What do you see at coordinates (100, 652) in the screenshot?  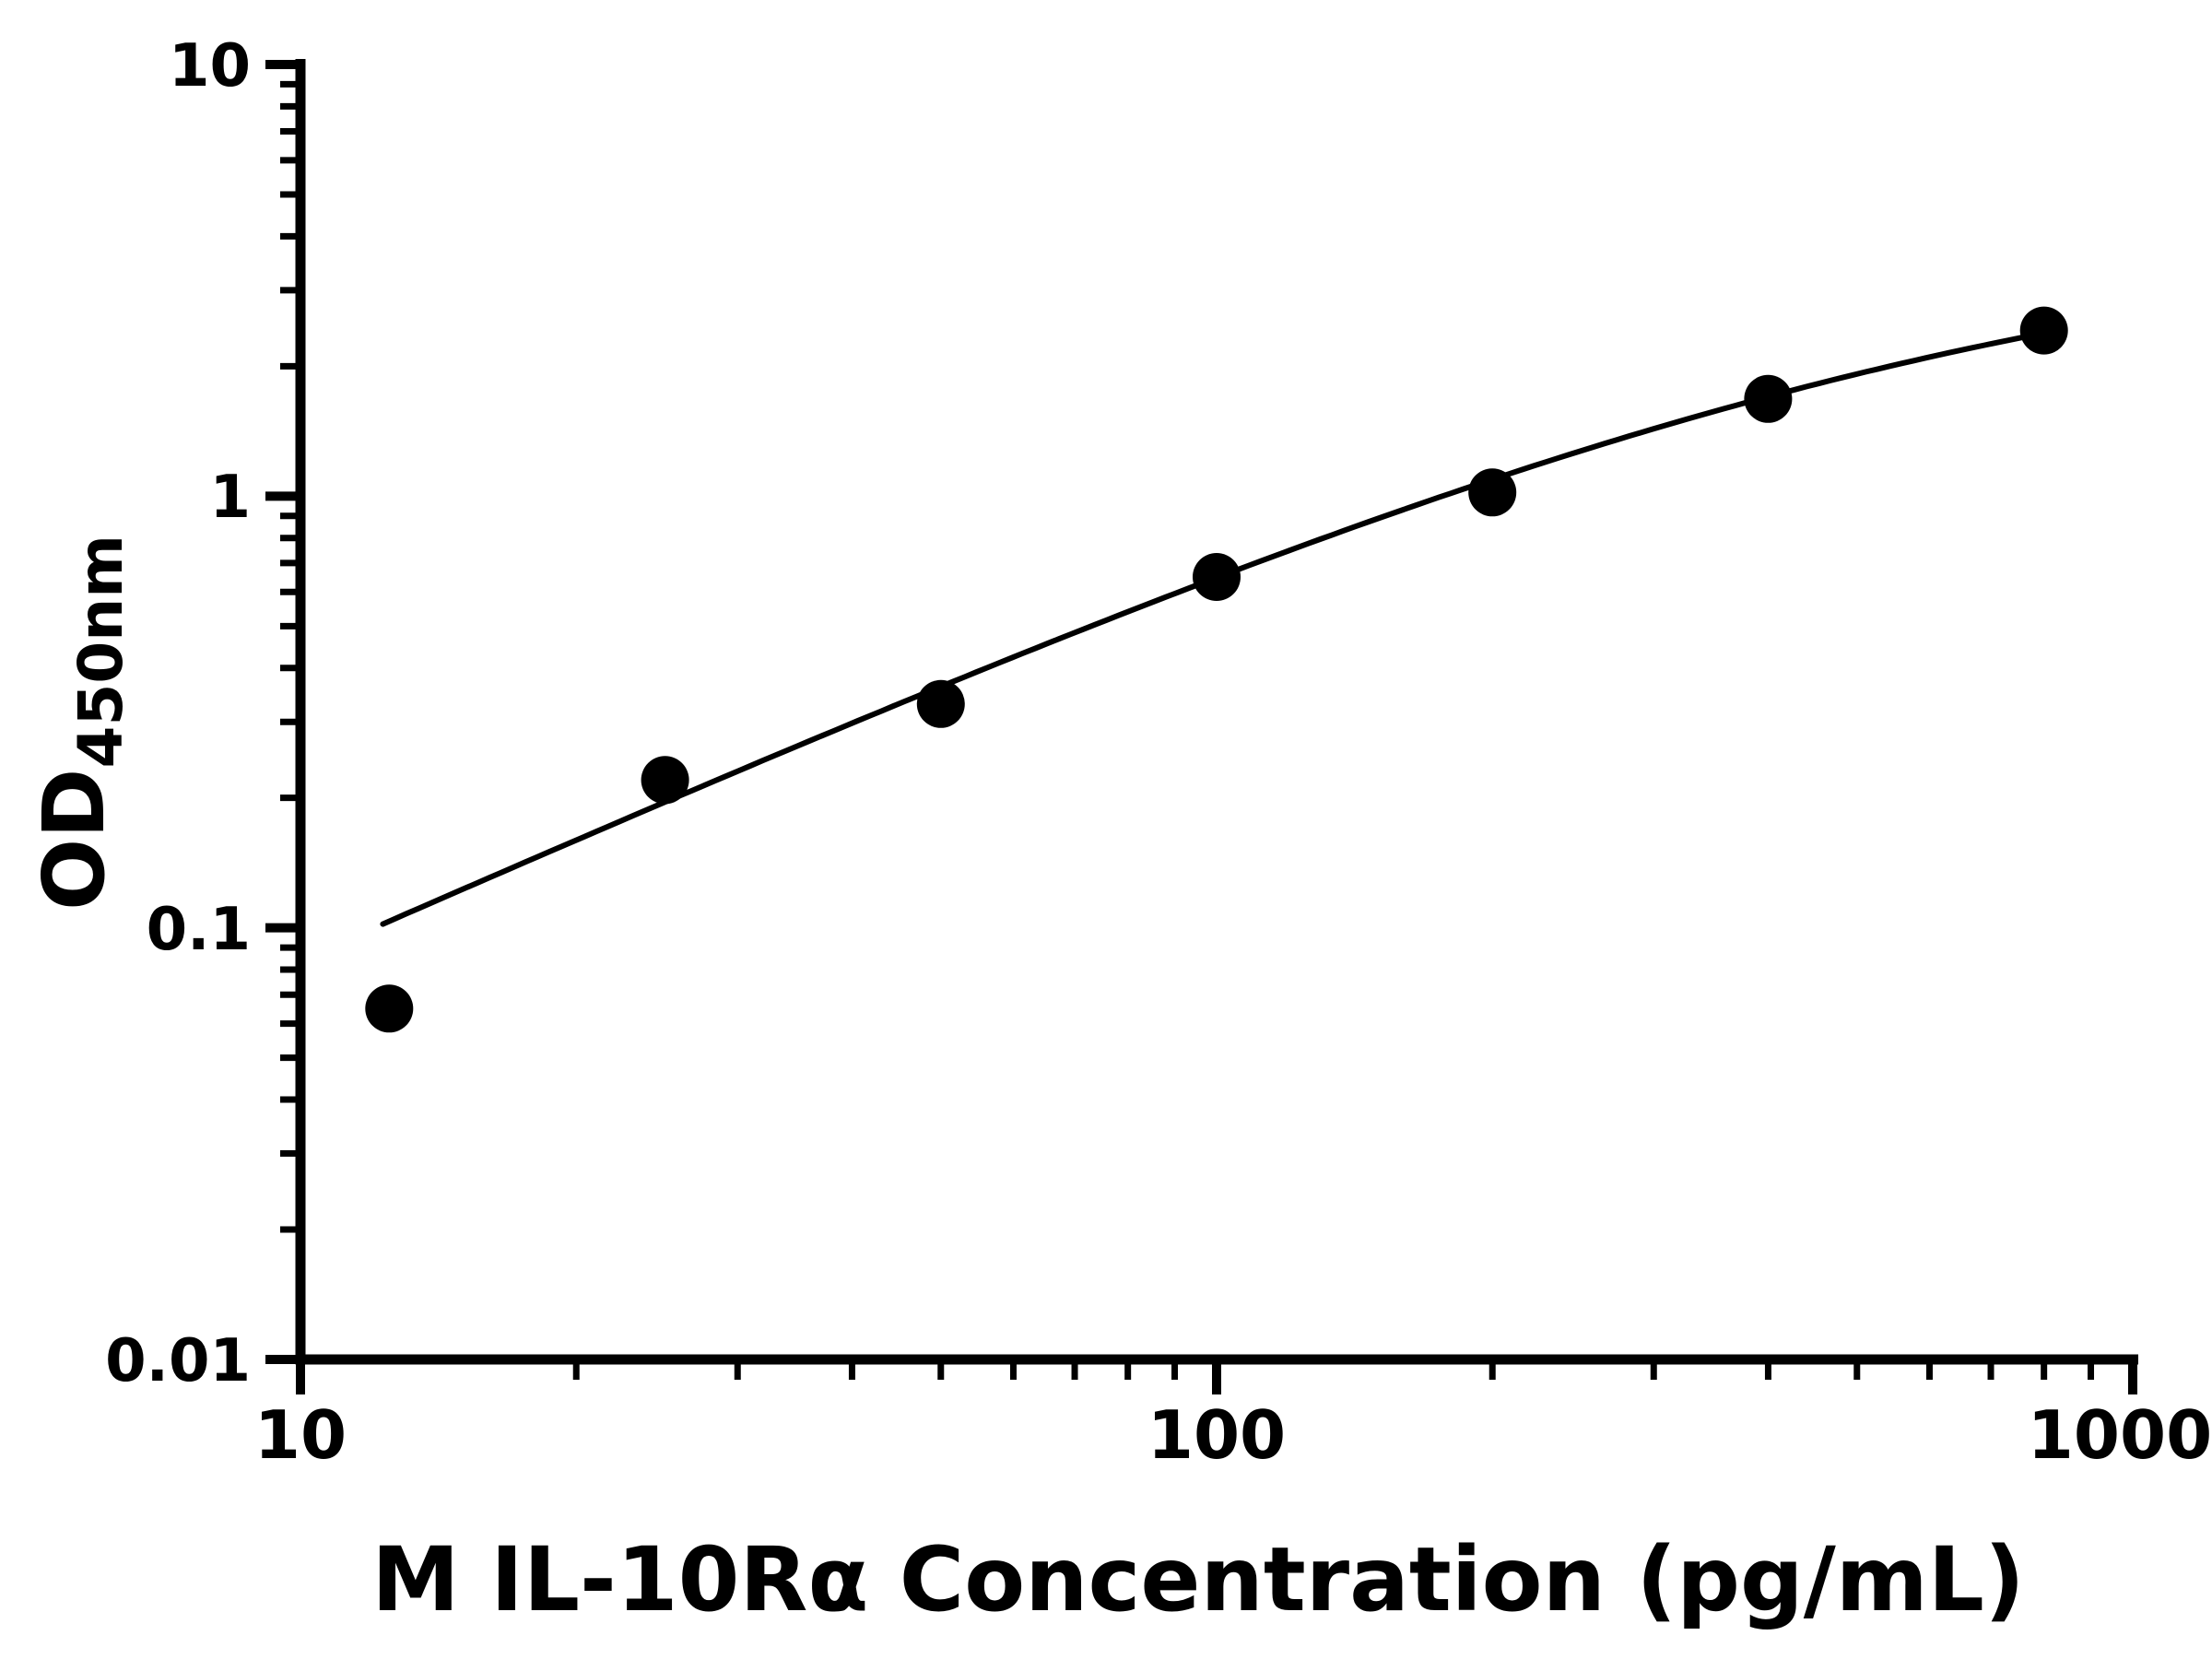 I see `y-axis-title-subscript: 450nm` at bounding box center [100, 652].